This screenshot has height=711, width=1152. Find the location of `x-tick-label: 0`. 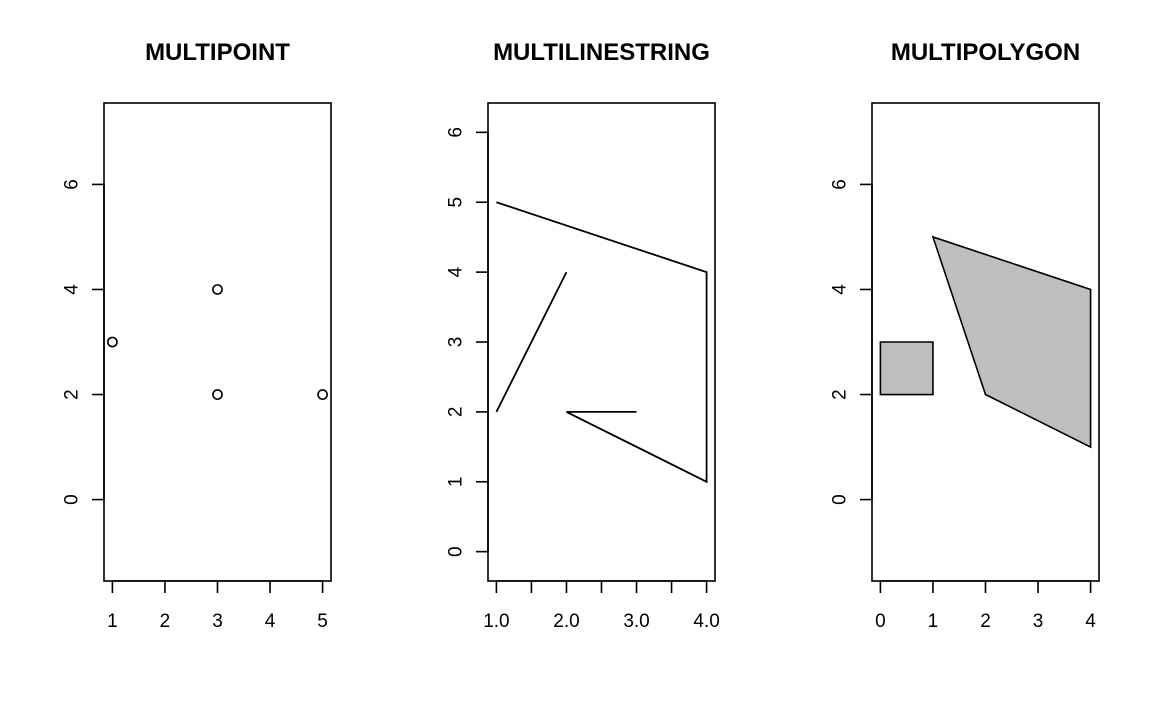

x-tick-label: 0 is located at coordinates (880, 621).